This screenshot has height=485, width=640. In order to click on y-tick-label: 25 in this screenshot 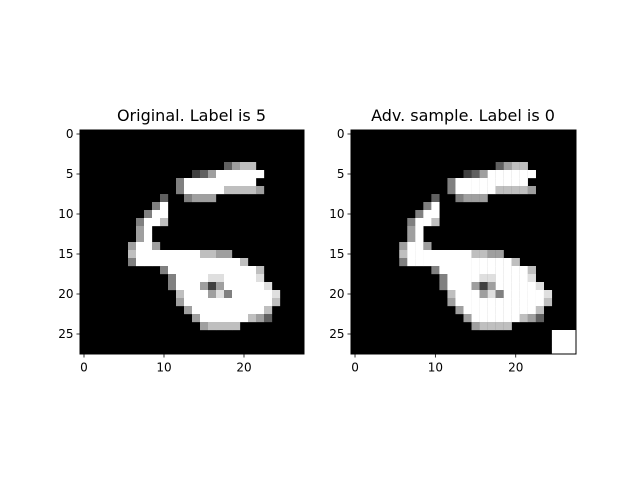, I will do `click(65, 334)`.